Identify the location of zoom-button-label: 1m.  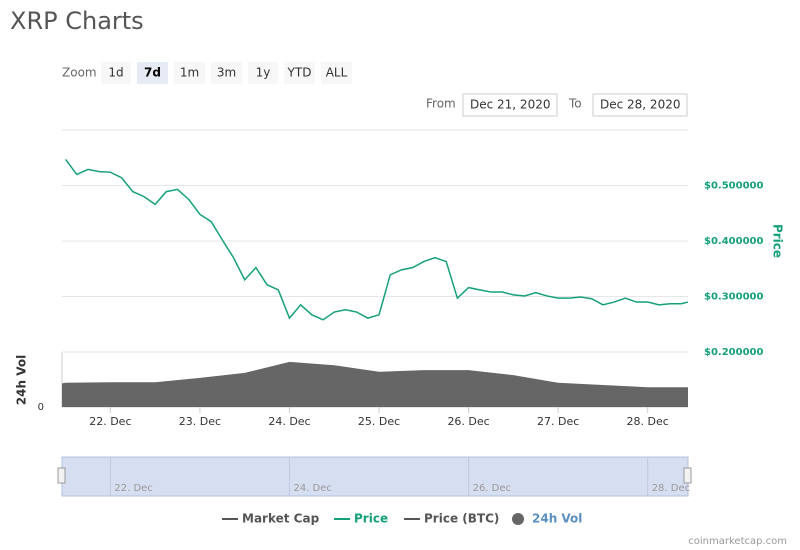
(189, 73).